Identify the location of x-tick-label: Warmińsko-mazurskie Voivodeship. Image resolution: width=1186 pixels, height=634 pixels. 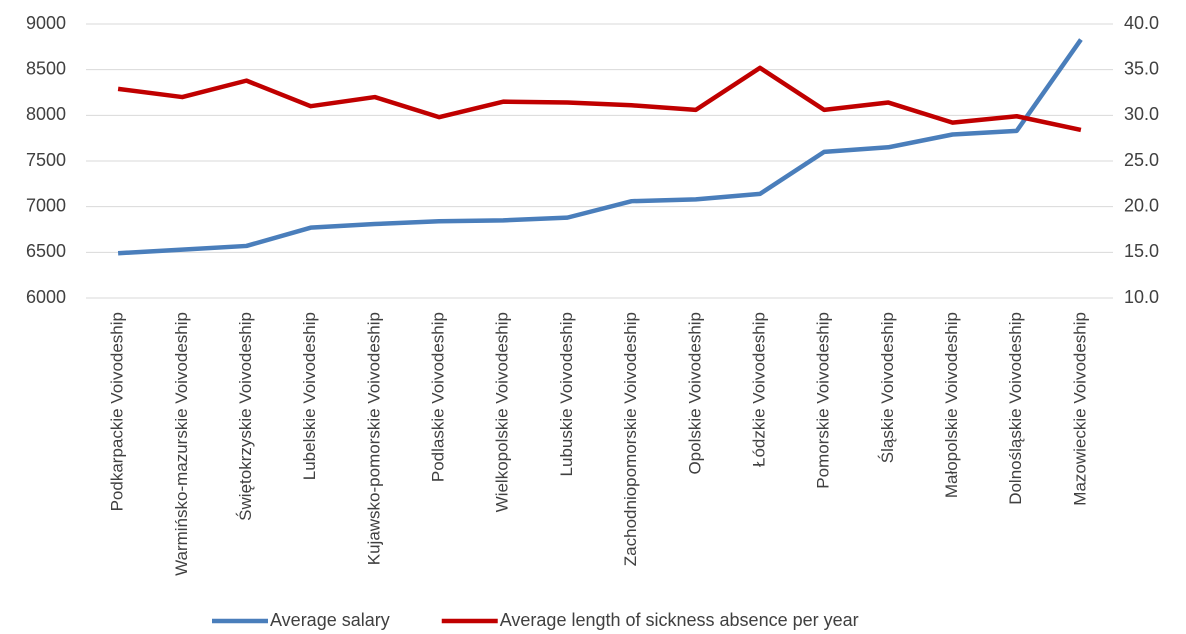
(181, 444).